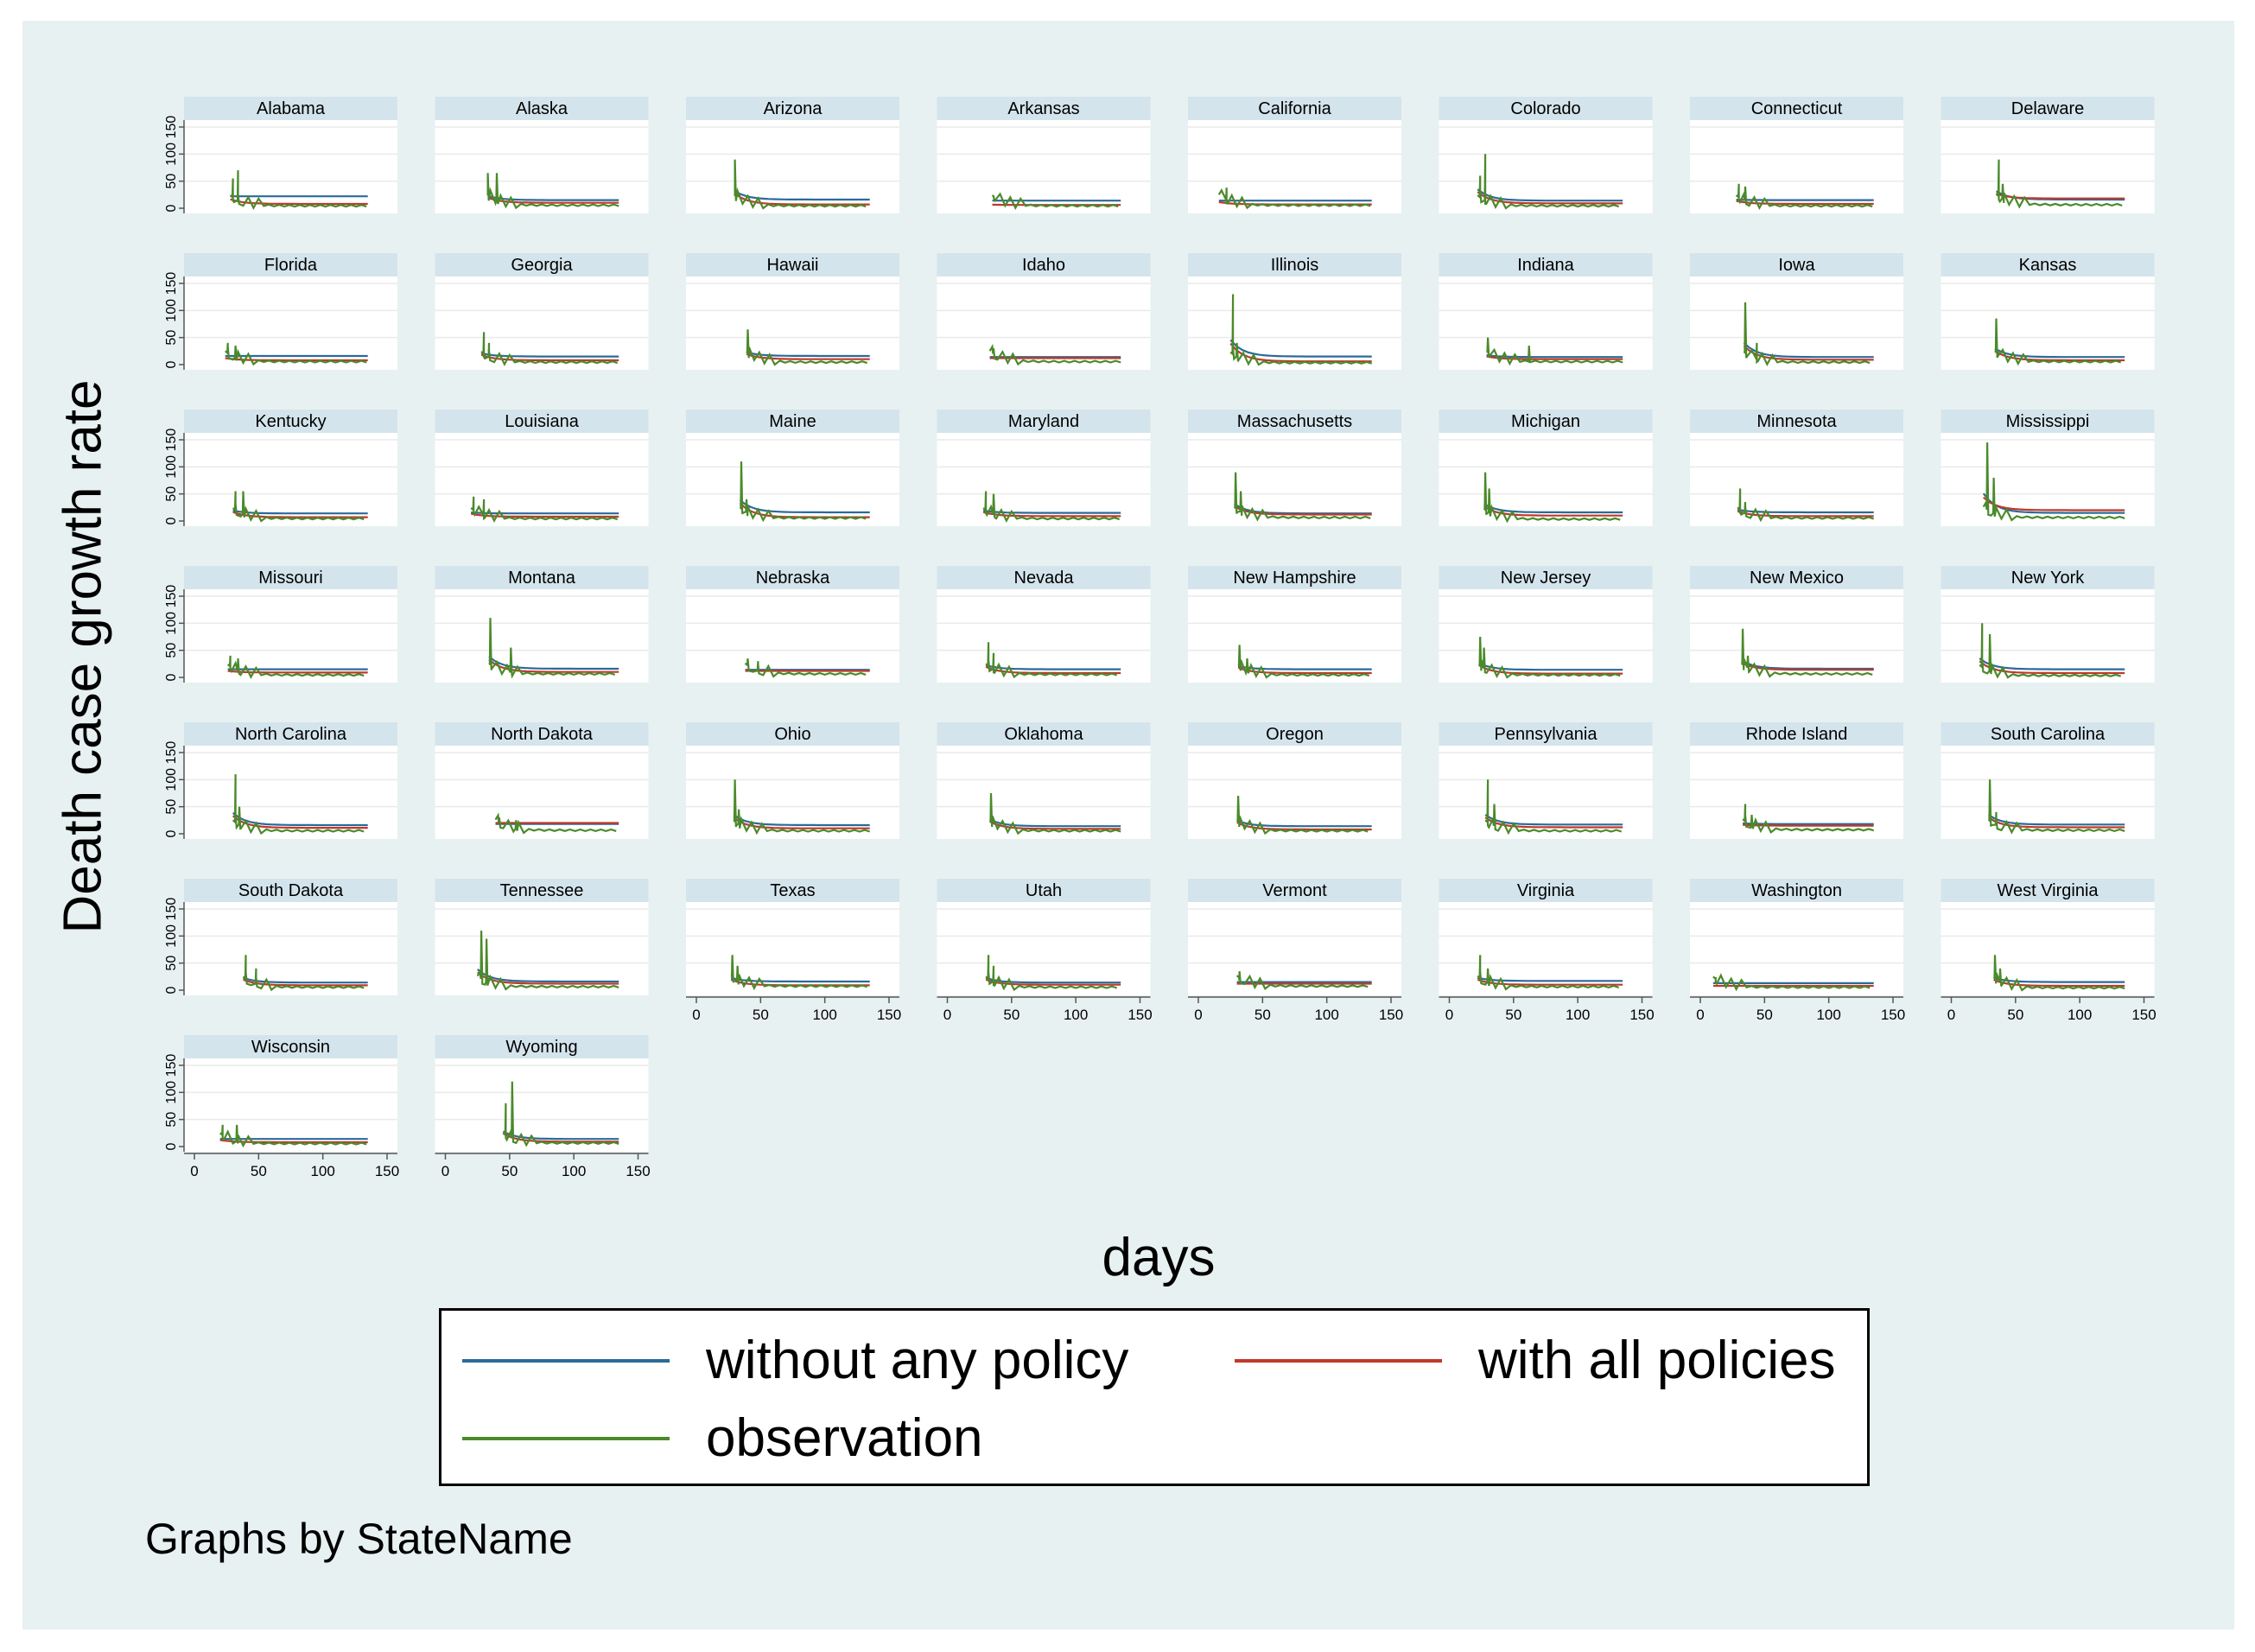 This screenshot has width=2255, height=1652. Describe the element at coordinates (2048, 266) in the screenshot. I see `panel-title: Kansas` at that location.